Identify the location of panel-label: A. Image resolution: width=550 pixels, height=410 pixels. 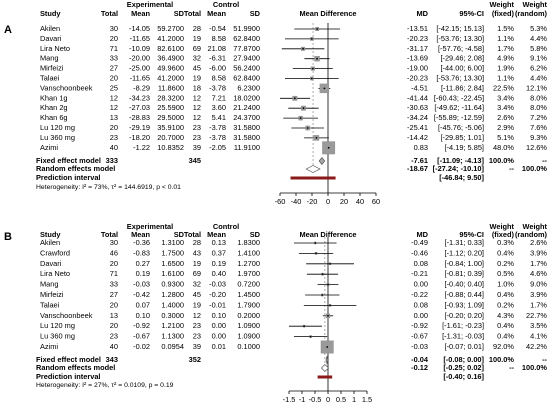
(8, 30).